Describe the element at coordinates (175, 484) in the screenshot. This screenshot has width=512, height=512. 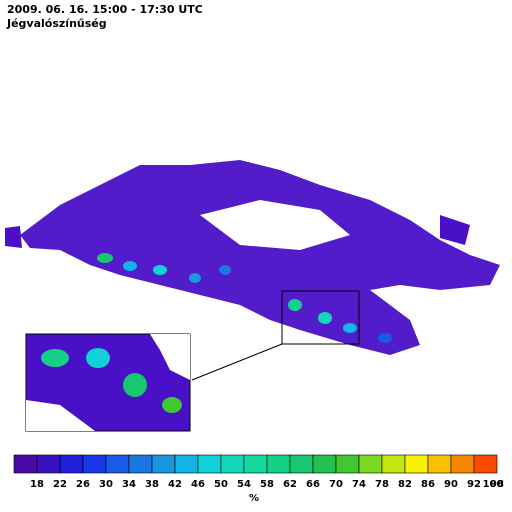
I see `colorbar-label: 42` at that location.